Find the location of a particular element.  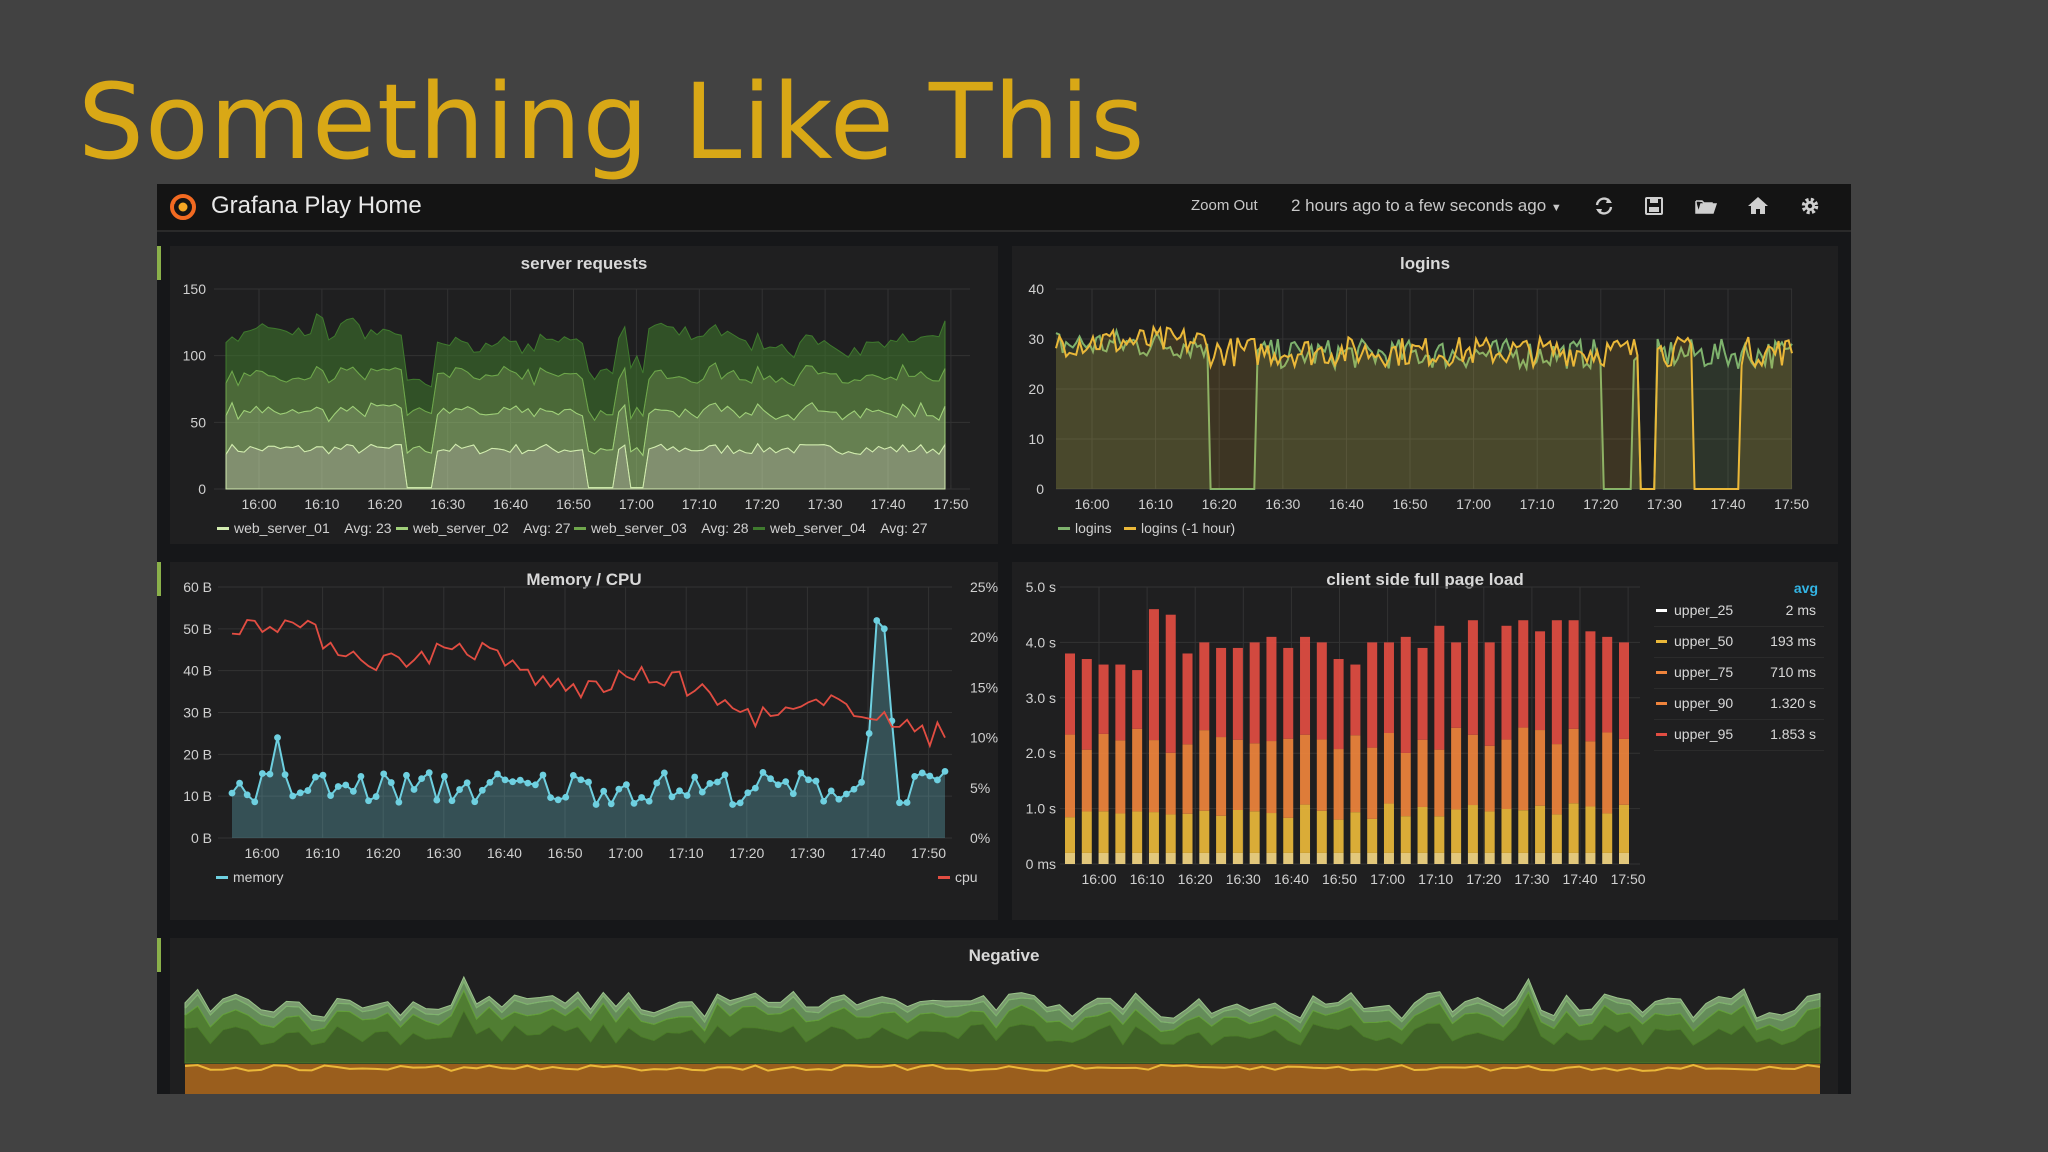

y-tick-label: 4.0 s is located at coordinates (1041, 642).